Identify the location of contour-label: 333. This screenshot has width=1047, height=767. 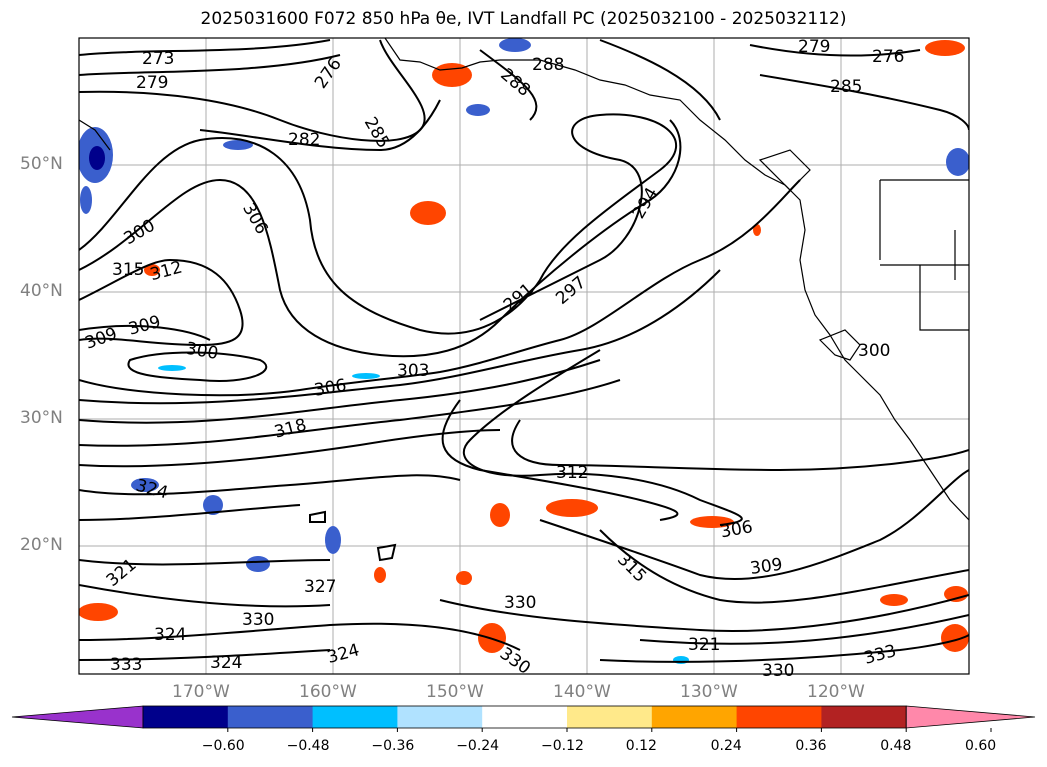
(126, 665).